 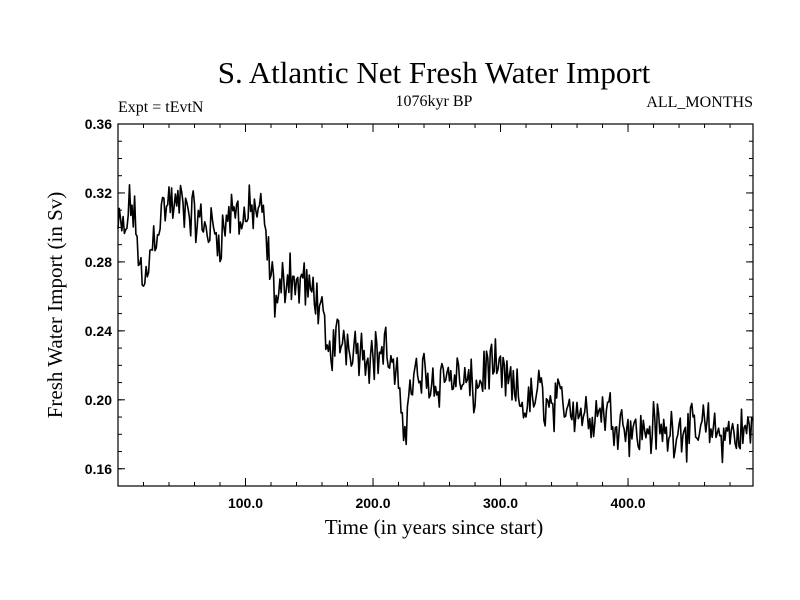 I want to click on x-tick-label: 100.0, so click(x=245, y=503).